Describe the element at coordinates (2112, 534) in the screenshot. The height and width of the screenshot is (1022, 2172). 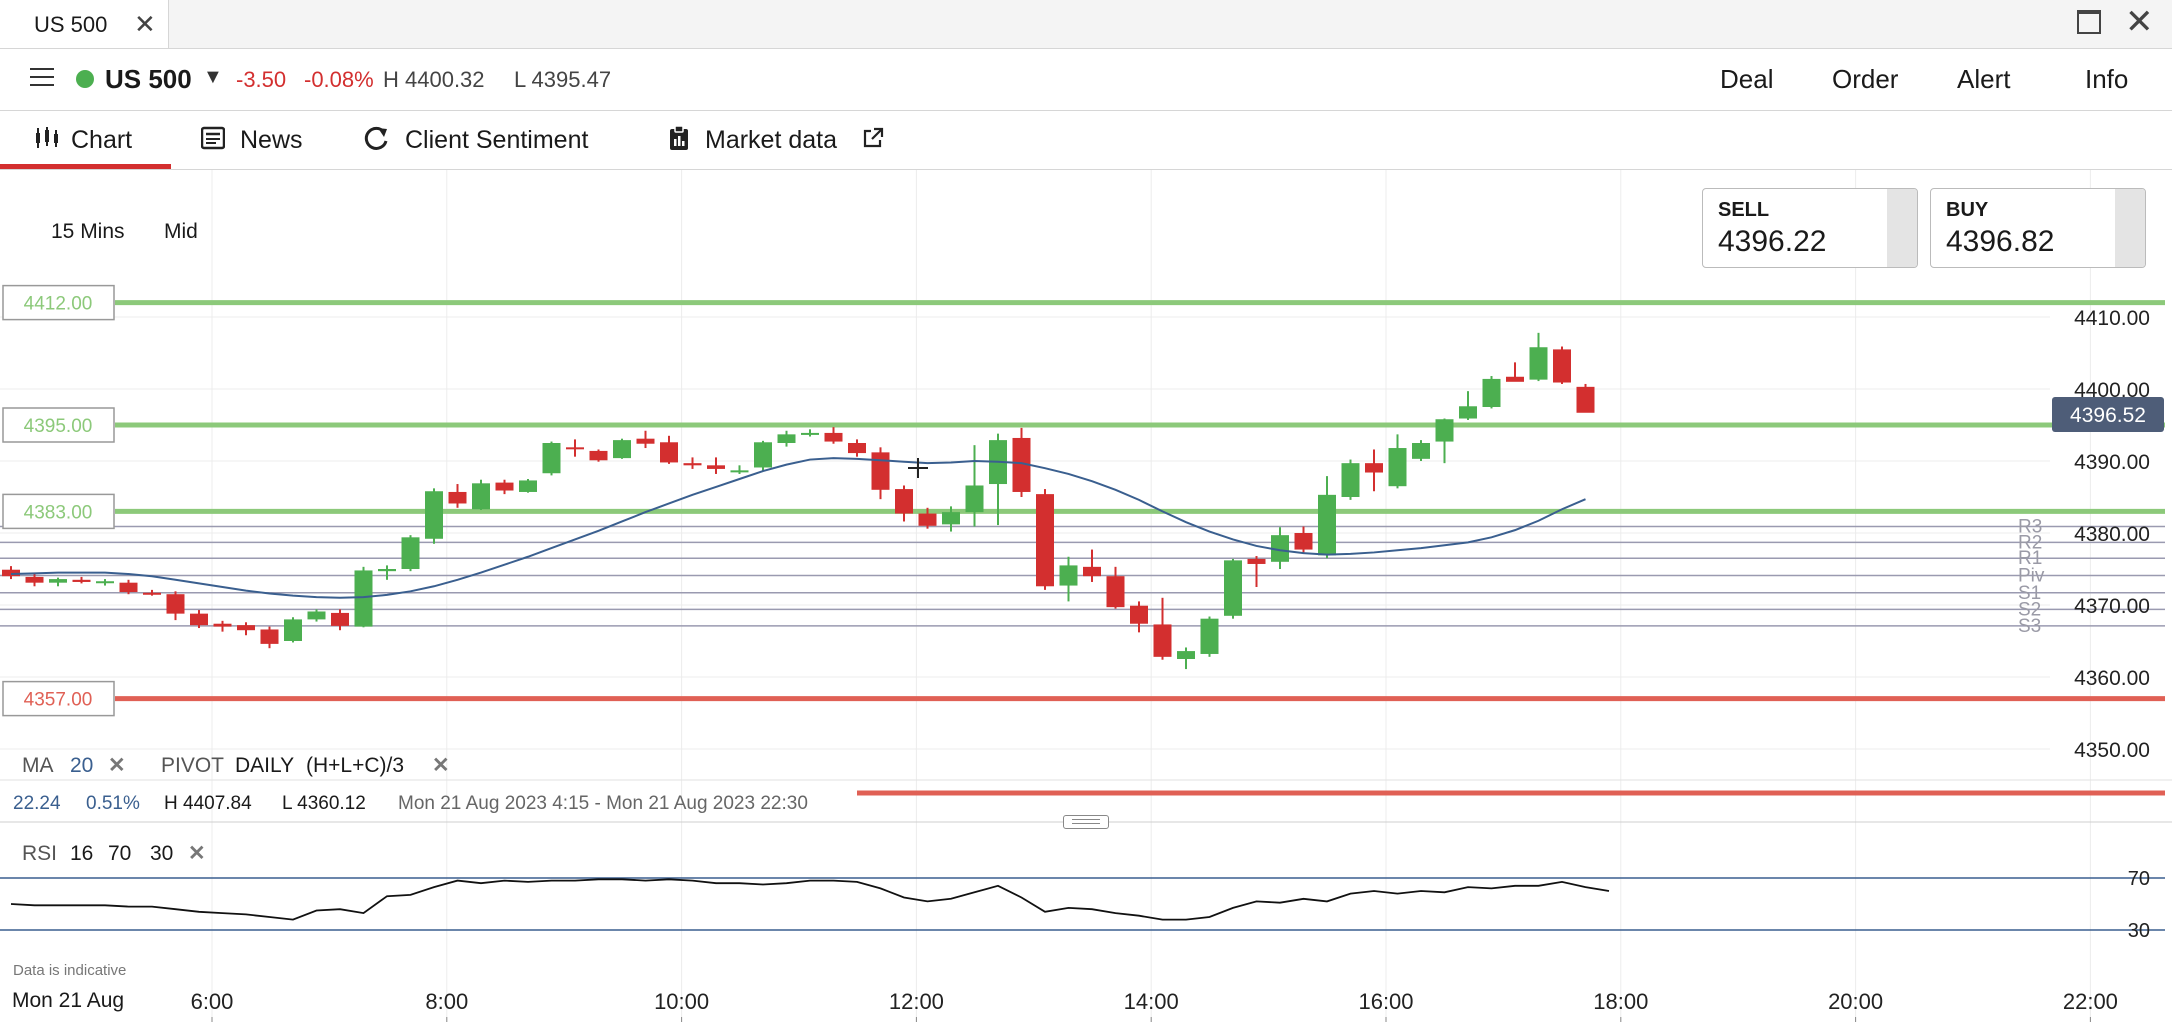
I see `y-axis-tick-label: 4380.00` at that location.